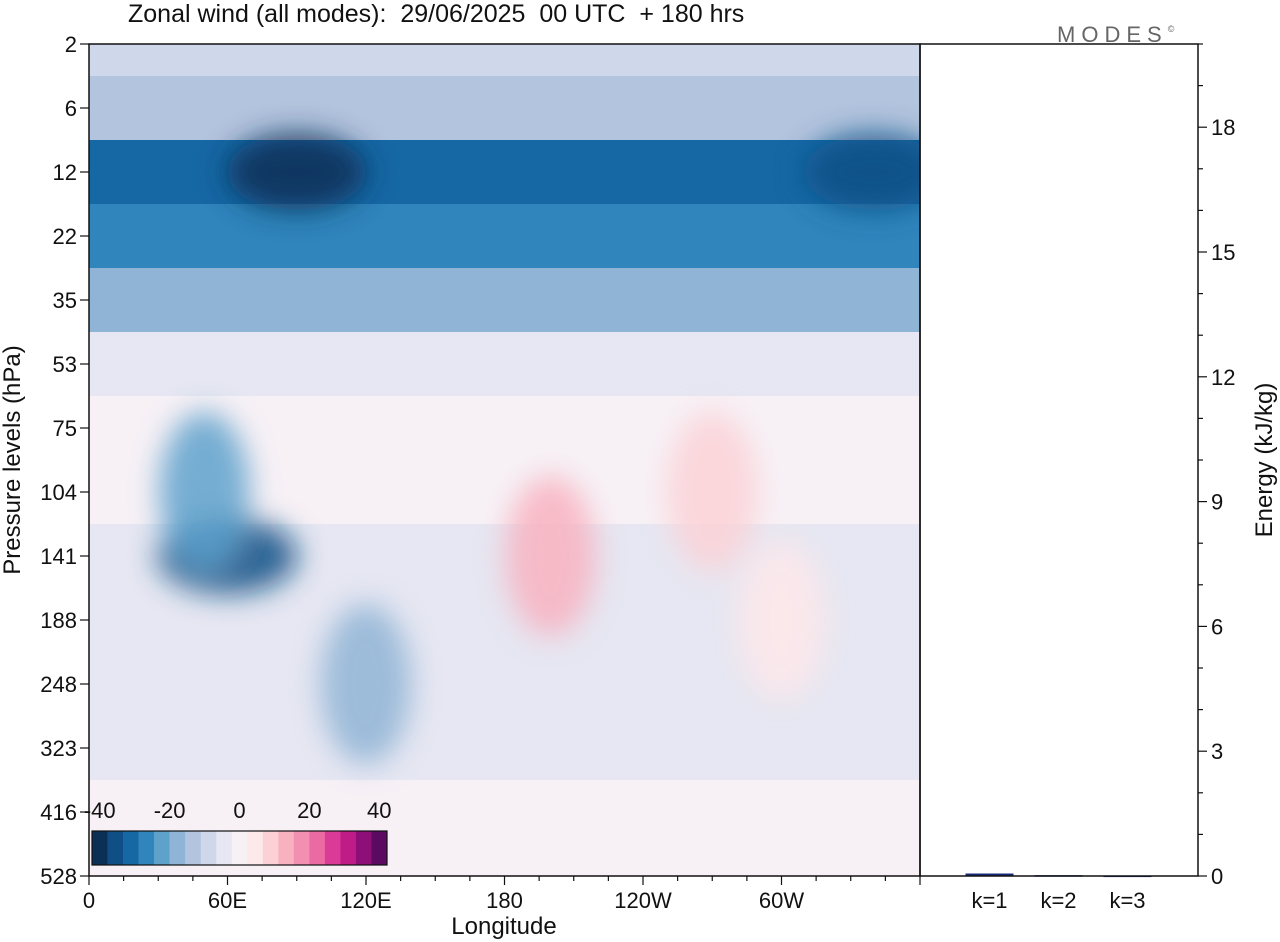  What do you see at coordinates (13, 459) in the screenshot?
I see `y-axis-label: Pressure levels (hPa)` at bounding box center [13, 459].